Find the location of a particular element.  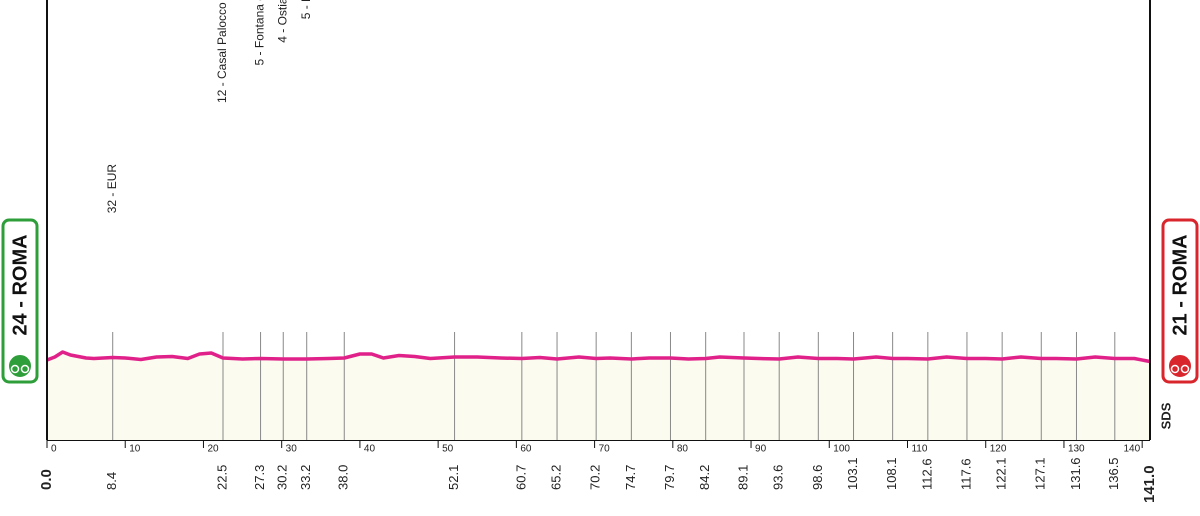

waypoint-km: 84.2 is located at coordinates (704, 477).